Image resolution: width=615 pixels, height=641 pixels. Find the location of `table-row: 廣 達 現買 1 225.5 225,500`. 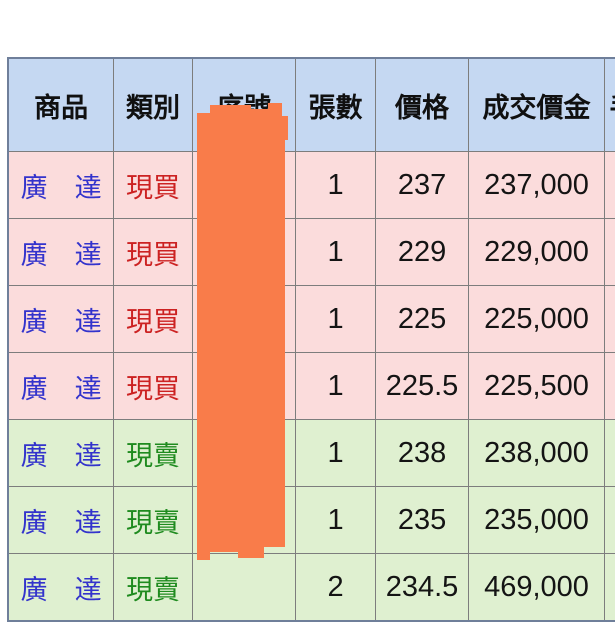

table-row: 廣 達 現買 1 225.5 225,500 is located at coordinates (311, 386).